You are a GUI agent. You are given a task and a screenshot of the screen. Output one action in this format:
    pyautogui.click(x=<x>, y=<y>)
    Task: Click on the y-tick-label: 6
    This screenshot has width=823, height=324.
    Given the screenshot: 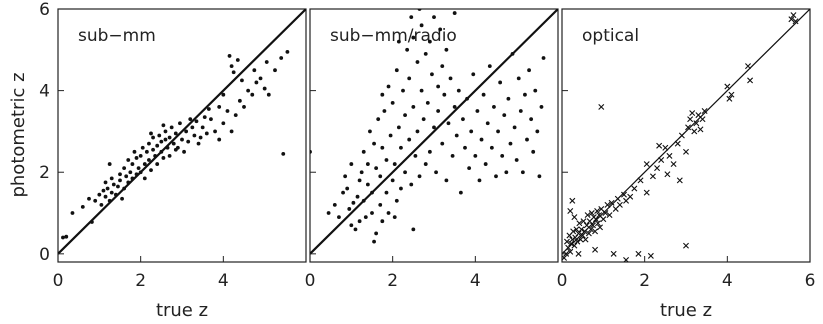 What is the action you would take?
    pyautogui.click(x=44, y=10)
    